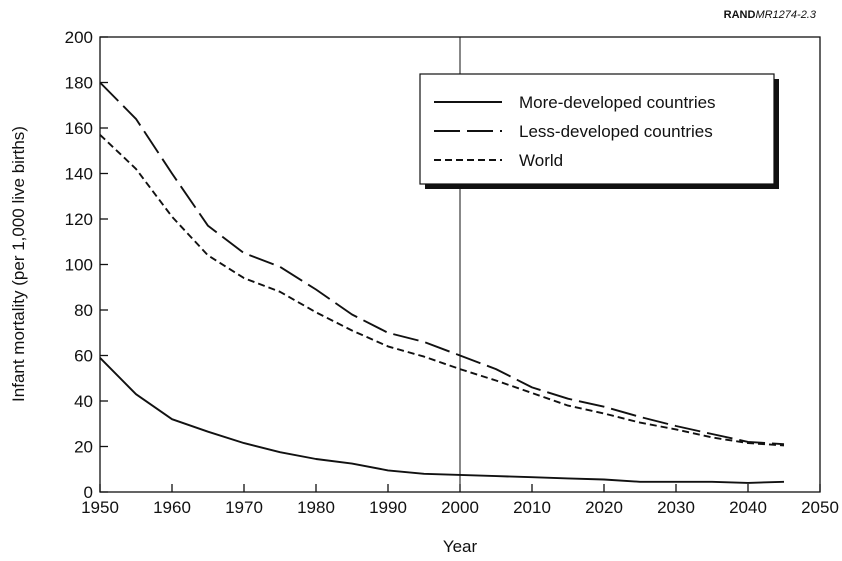 The width and height of the screenshot is (842, 561). What do you see at coordinates (460, 546) in the screenshot?
I see `x-axis-title: Year` at bounding box center [460, 546].